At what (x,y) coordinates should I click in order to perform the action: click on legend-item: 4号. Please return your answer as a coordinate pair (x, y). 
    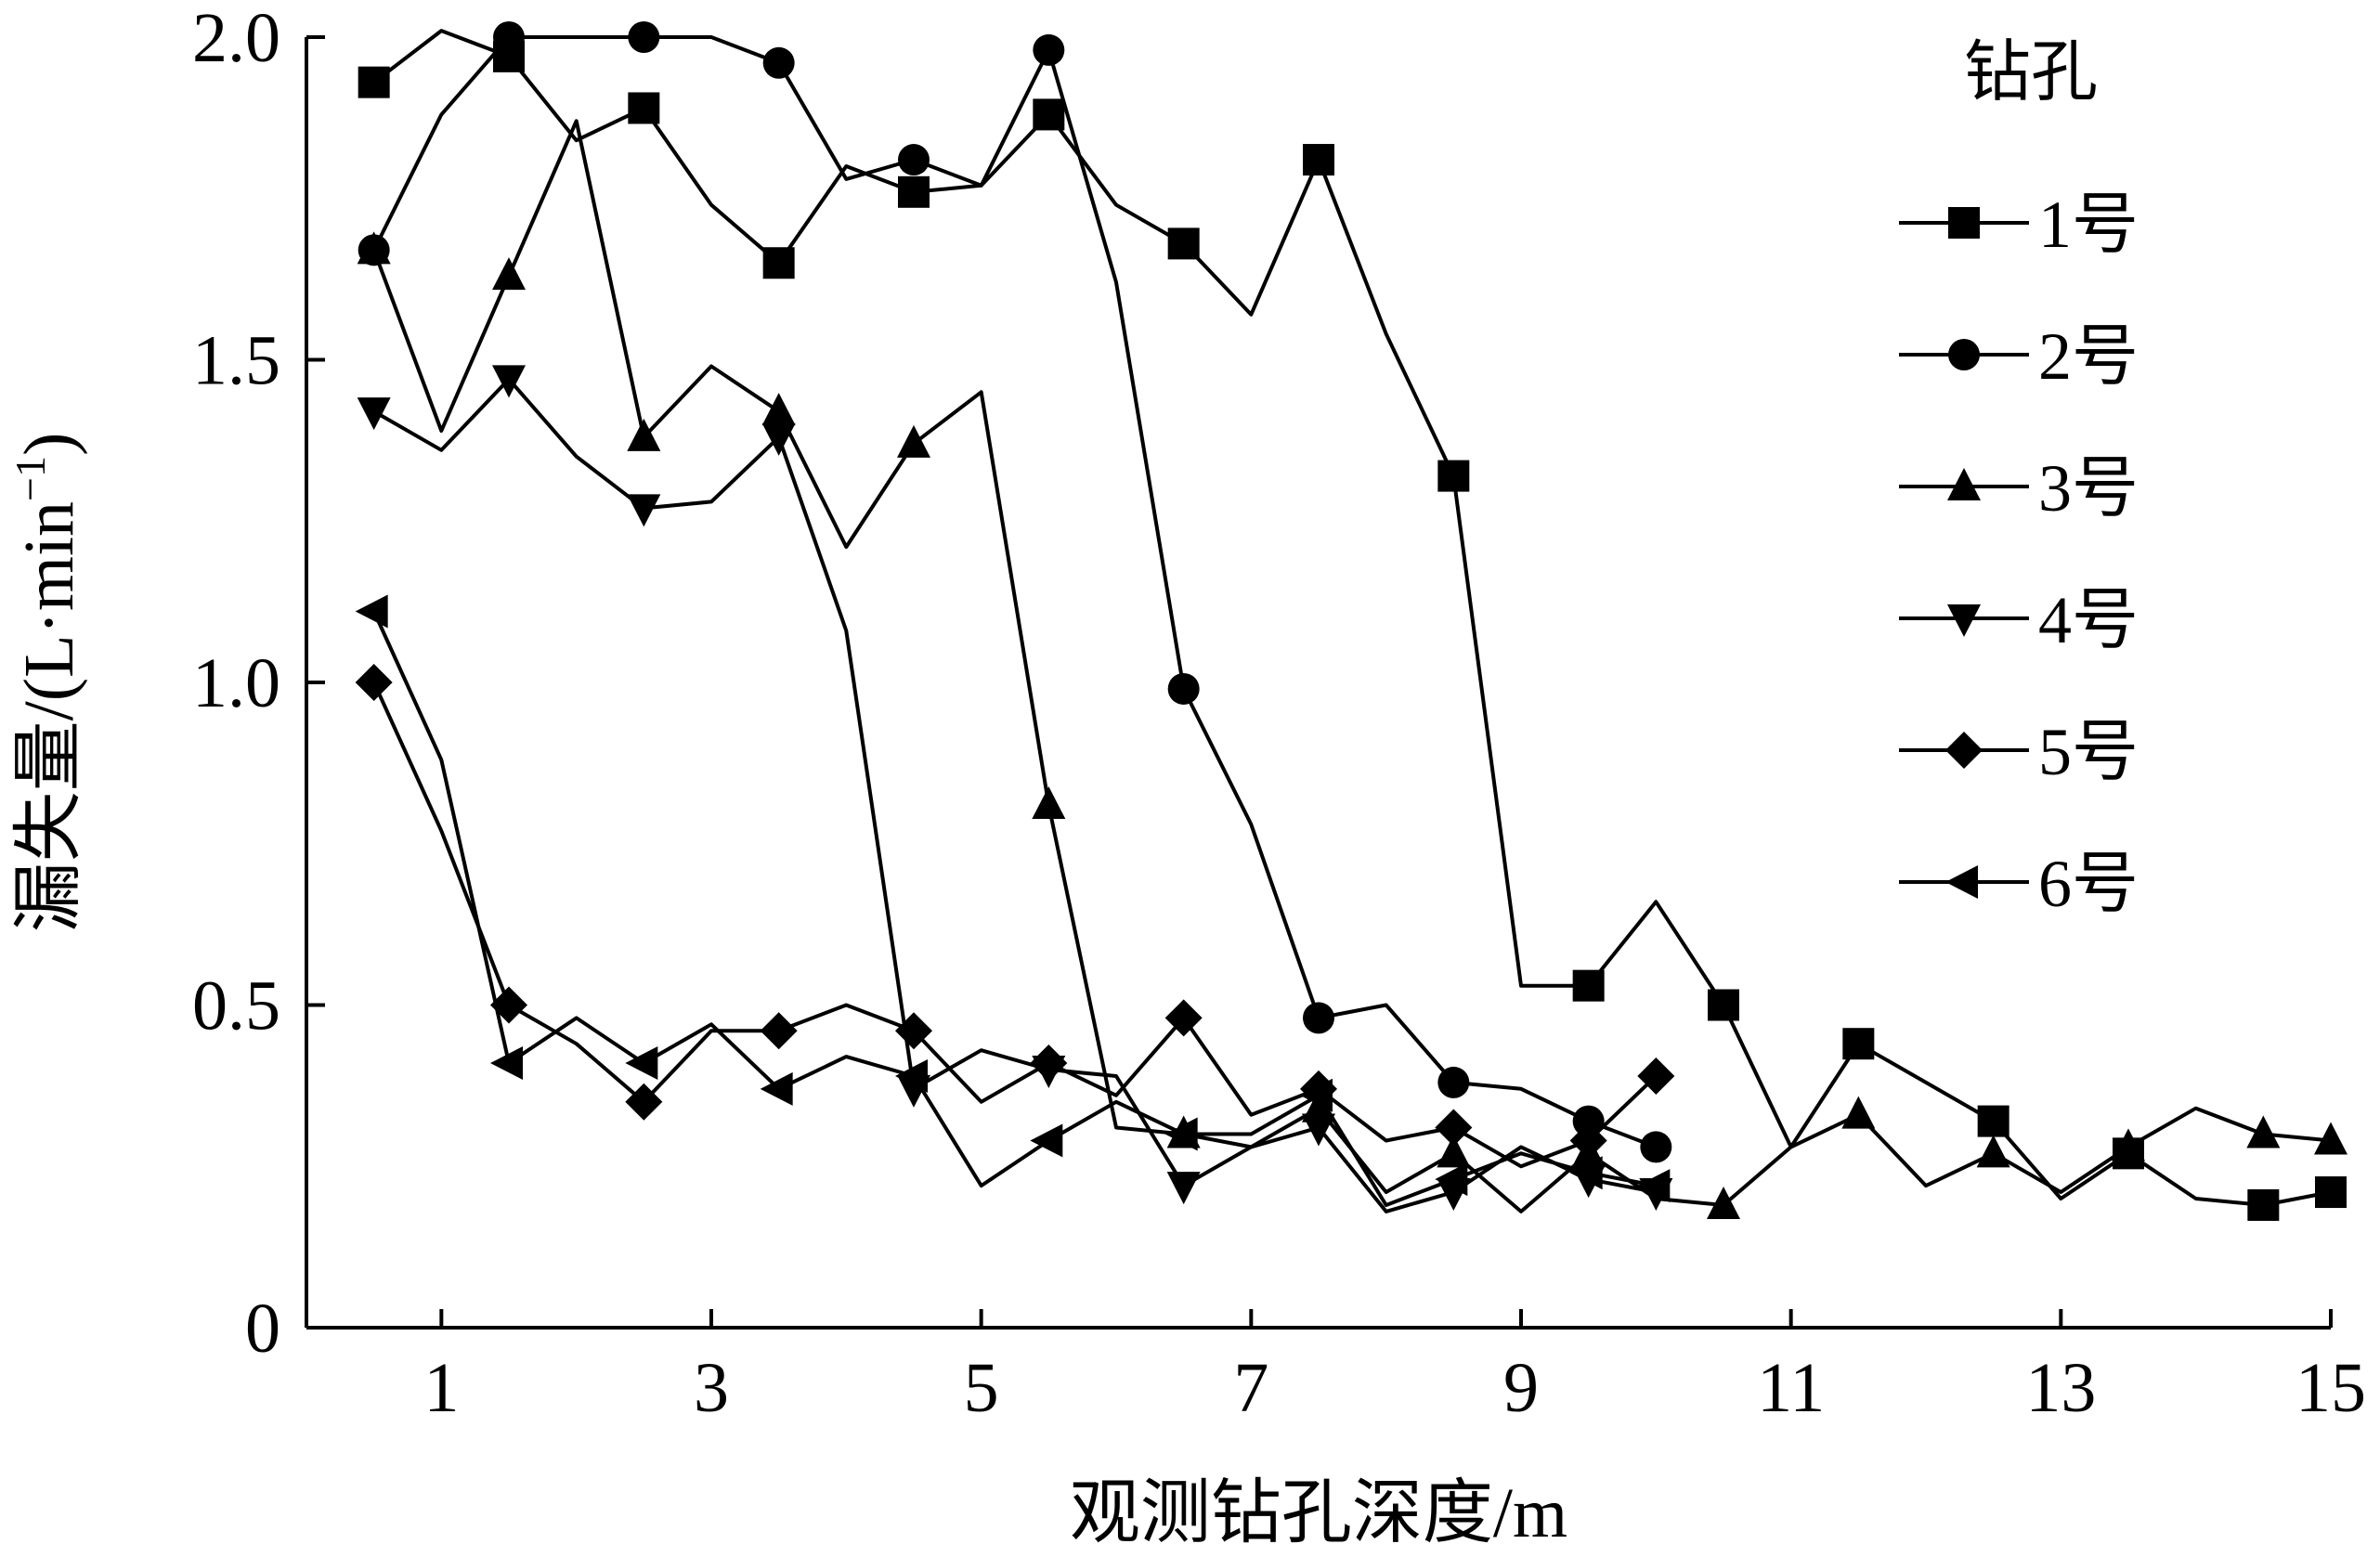
    Looking at the image, I should click on (2019, 620).